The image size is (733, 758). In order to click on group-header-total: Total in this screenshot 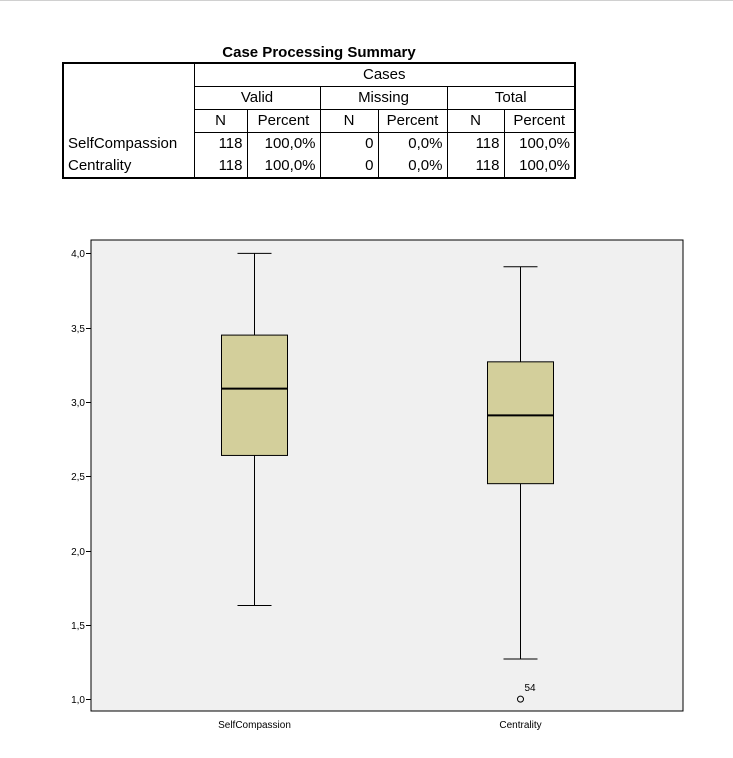, I will do `click(511, 98)`.